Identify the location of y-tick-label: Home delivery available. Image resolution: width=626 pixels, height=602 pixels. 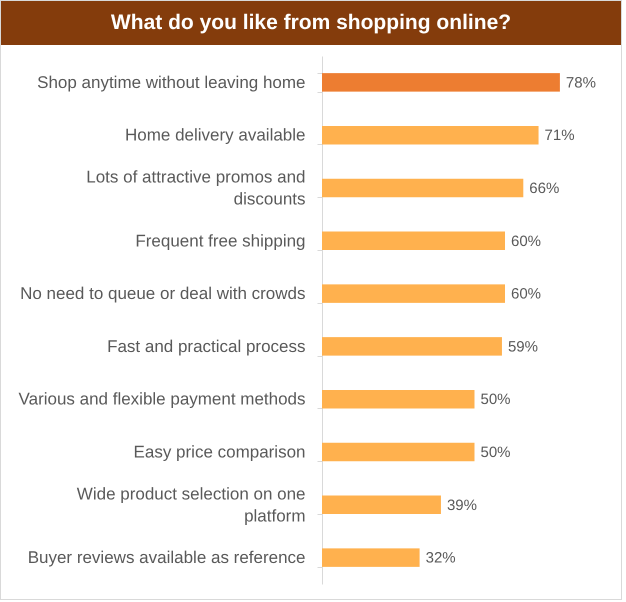
(215, 135).